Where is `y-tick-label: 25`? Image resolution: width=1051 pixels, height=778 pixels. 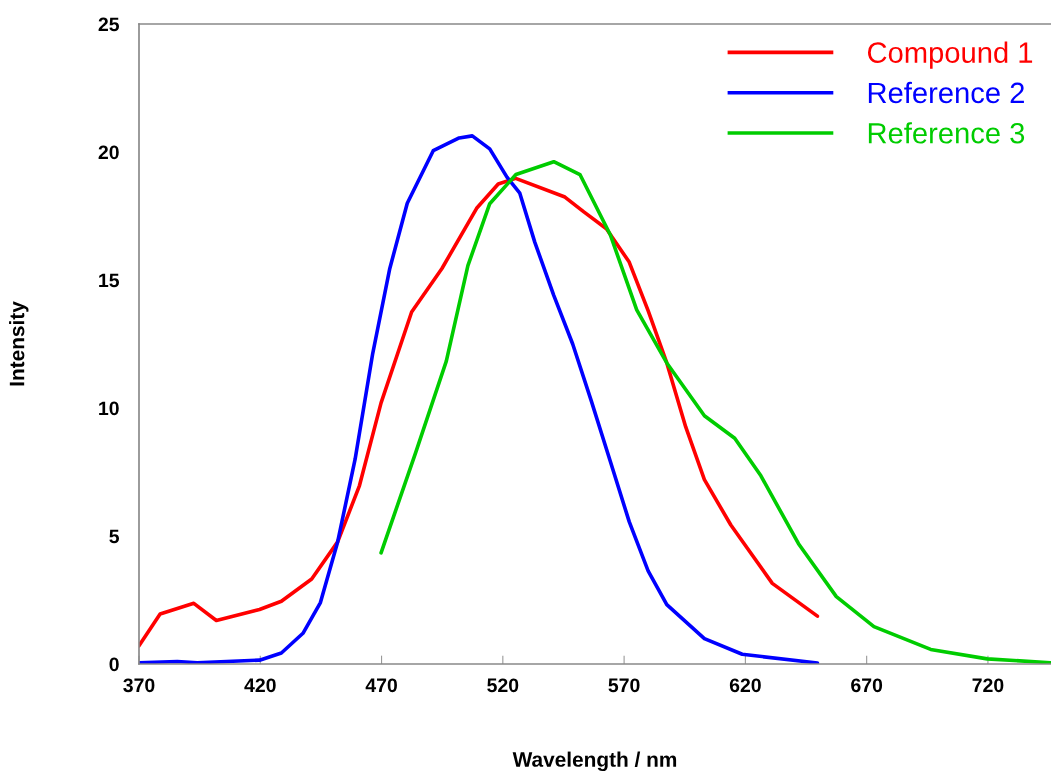 y-tick-label: 25 is located at coordinates (109, 24).